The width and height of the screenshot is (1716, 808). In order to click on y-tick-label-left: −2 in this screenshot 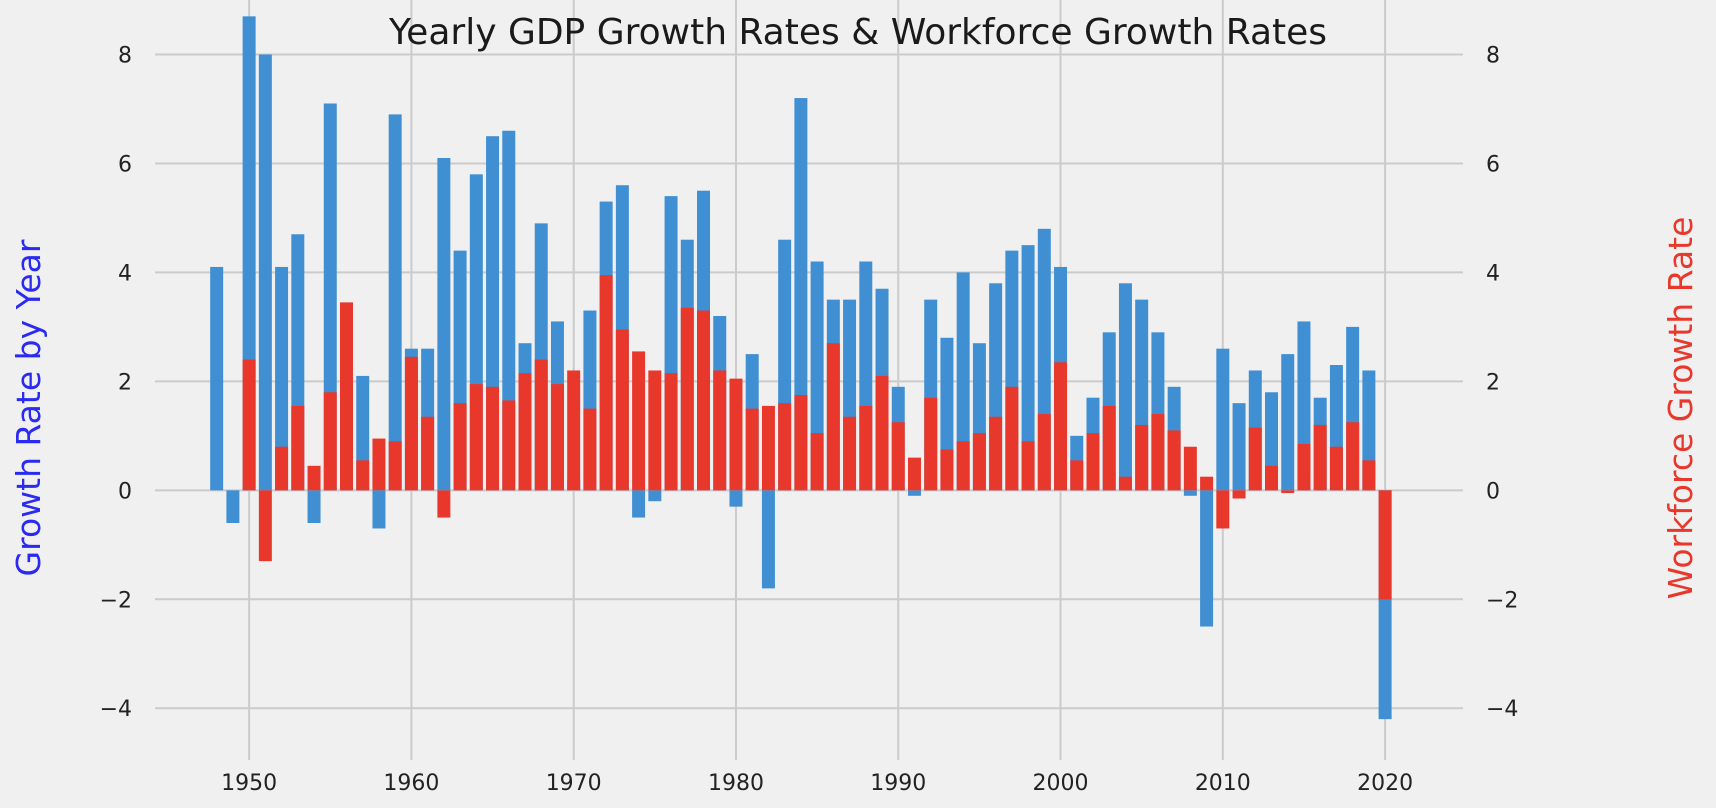, I will do `click(116, 600)`.